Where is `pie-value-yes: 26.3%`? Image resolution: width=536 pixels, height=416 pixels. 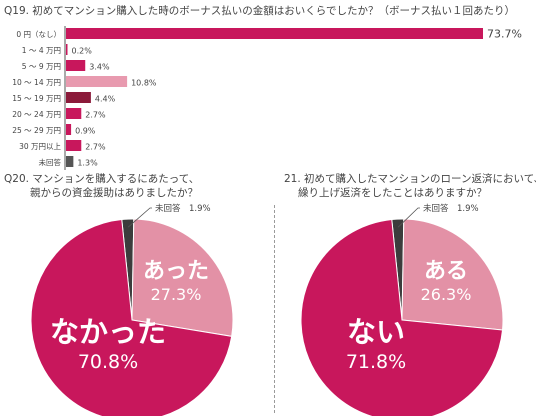
pie-value-yes: 26.3% is located at coordinates (446, 294).